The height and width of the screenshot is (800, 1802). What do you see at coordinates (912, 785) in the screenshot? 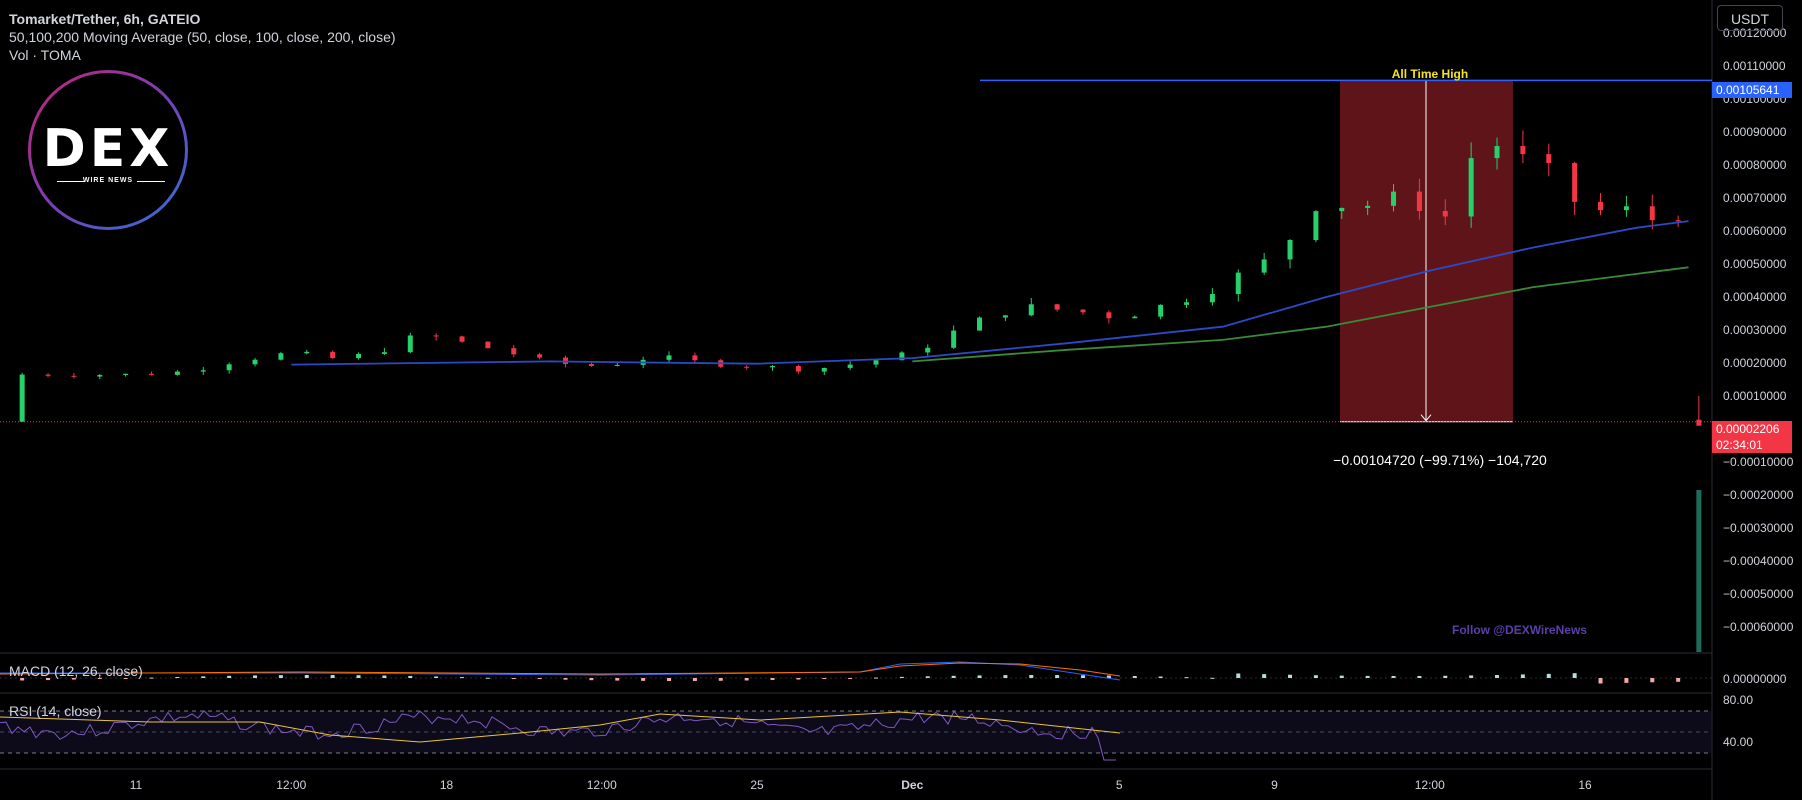
I see `x-tick-label: Dec` at bounding box center [912, 785].